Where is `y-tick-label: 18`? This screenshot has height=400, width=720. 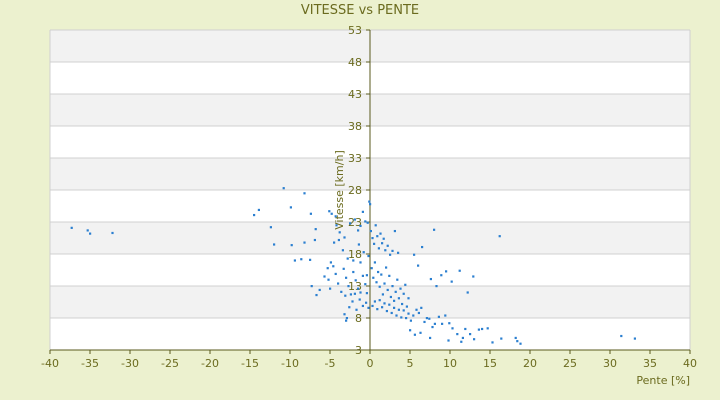 y-tick-label: 18 is located at coordinates (355, 254).